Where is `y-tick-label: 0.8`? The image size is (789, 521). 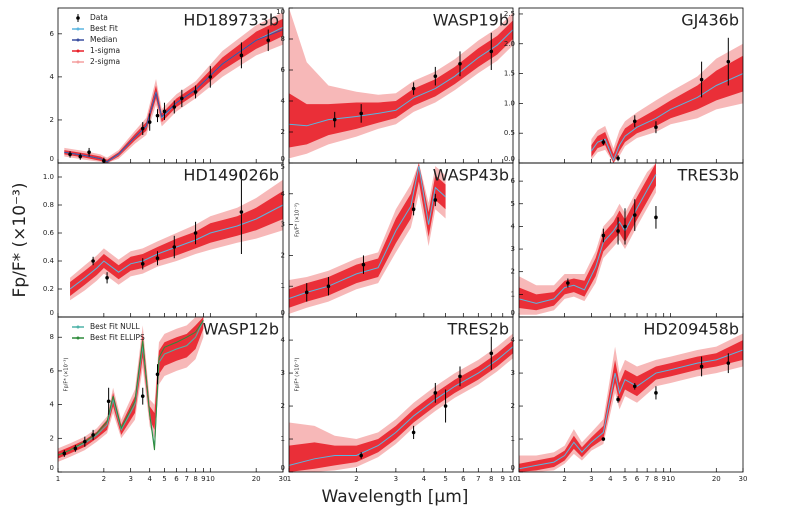 y-tick-label: 0.8 is located at coordinates (48, 205).